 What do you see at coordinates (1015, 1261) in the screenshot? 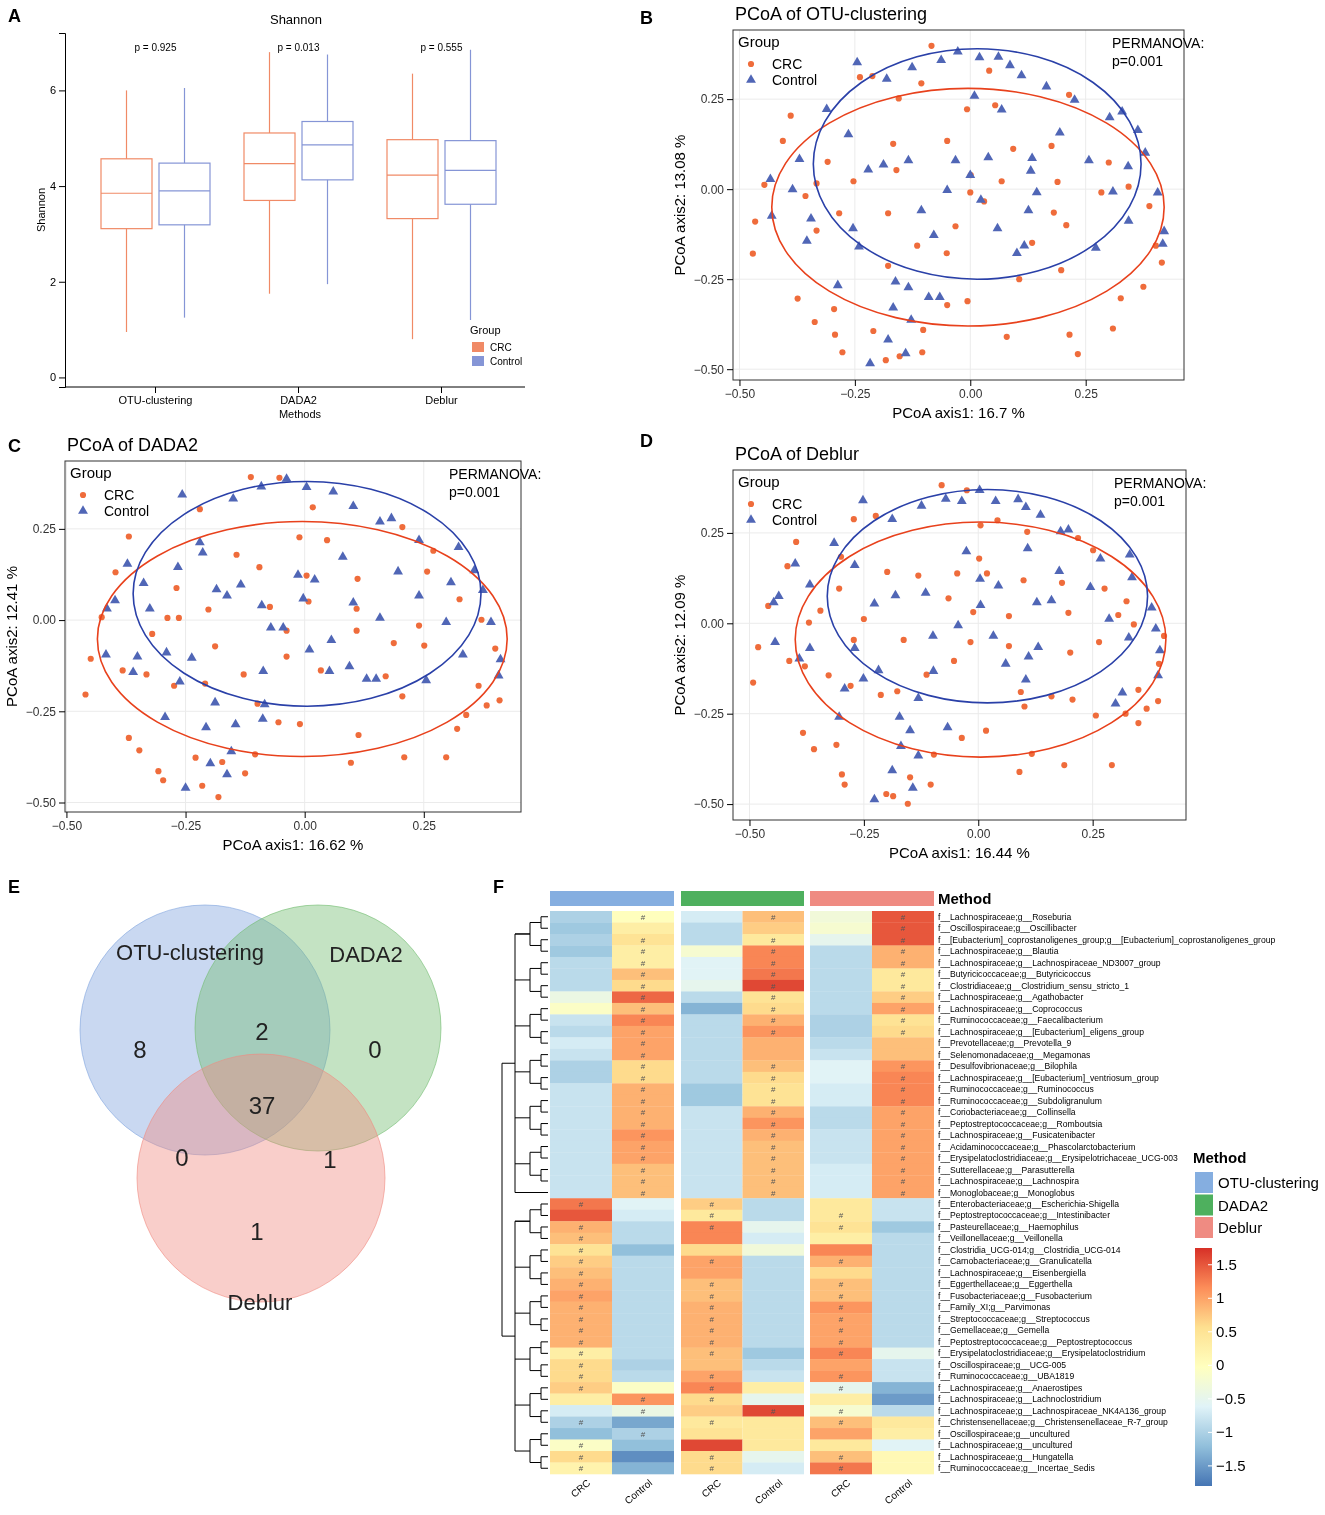
I see `y-tick-label: f__Carnobacteriaceae;g__Granulicatella` at bounding box center [1015, 1261].